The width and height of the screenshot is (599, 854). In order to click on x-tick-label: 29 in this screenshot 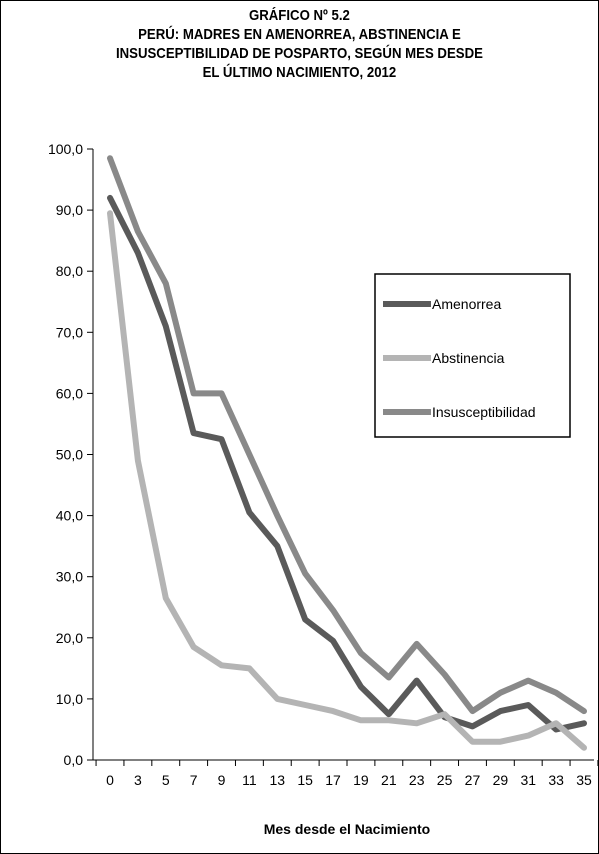, I will do `click(501, 780)`.